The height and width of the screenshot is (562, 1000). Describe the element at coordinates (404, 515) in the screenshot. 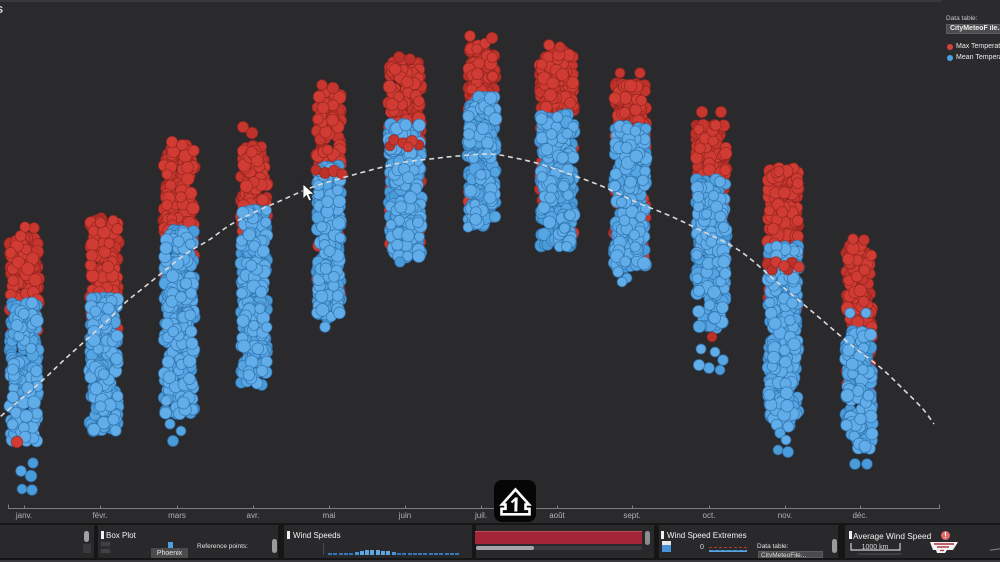

I see `svg-text: juin` at that location.